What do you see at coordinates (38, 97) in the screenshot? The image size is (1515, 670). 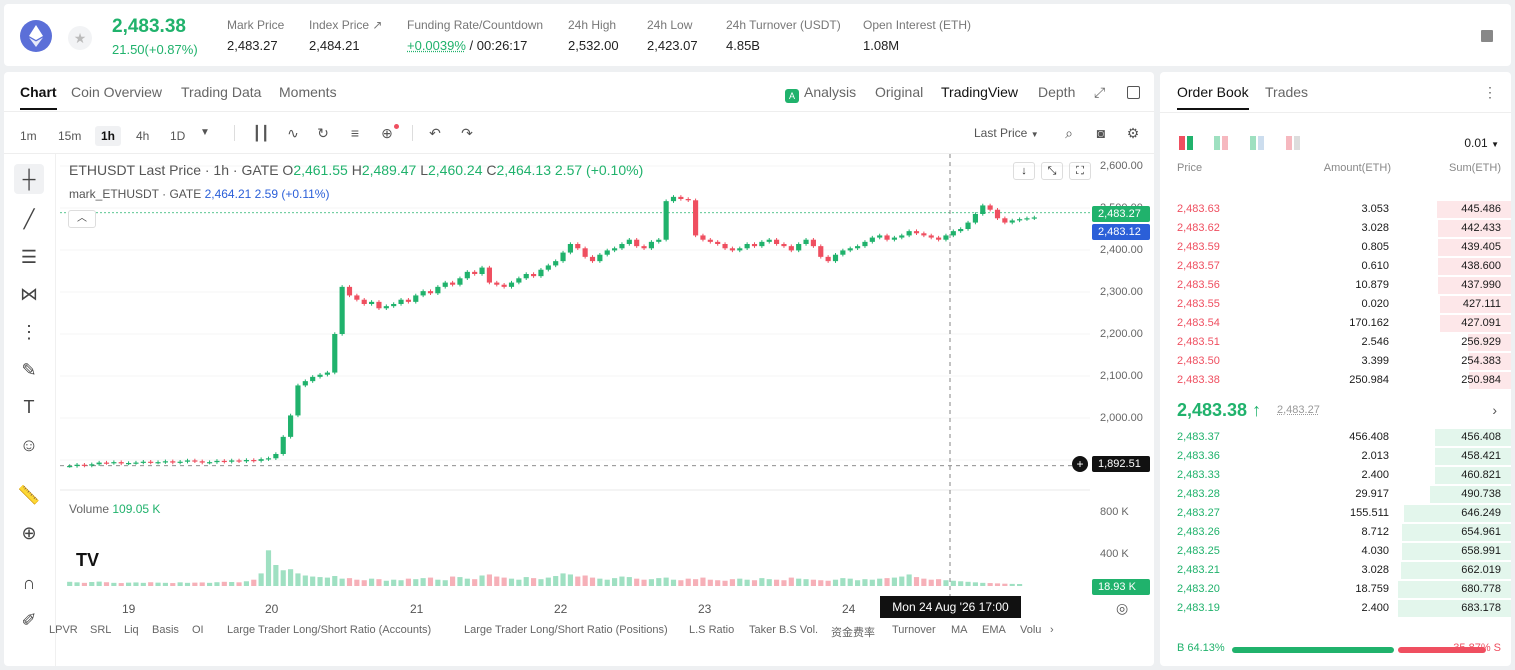 I see `tab-chart: Chart` at bounding box center [38, 97].